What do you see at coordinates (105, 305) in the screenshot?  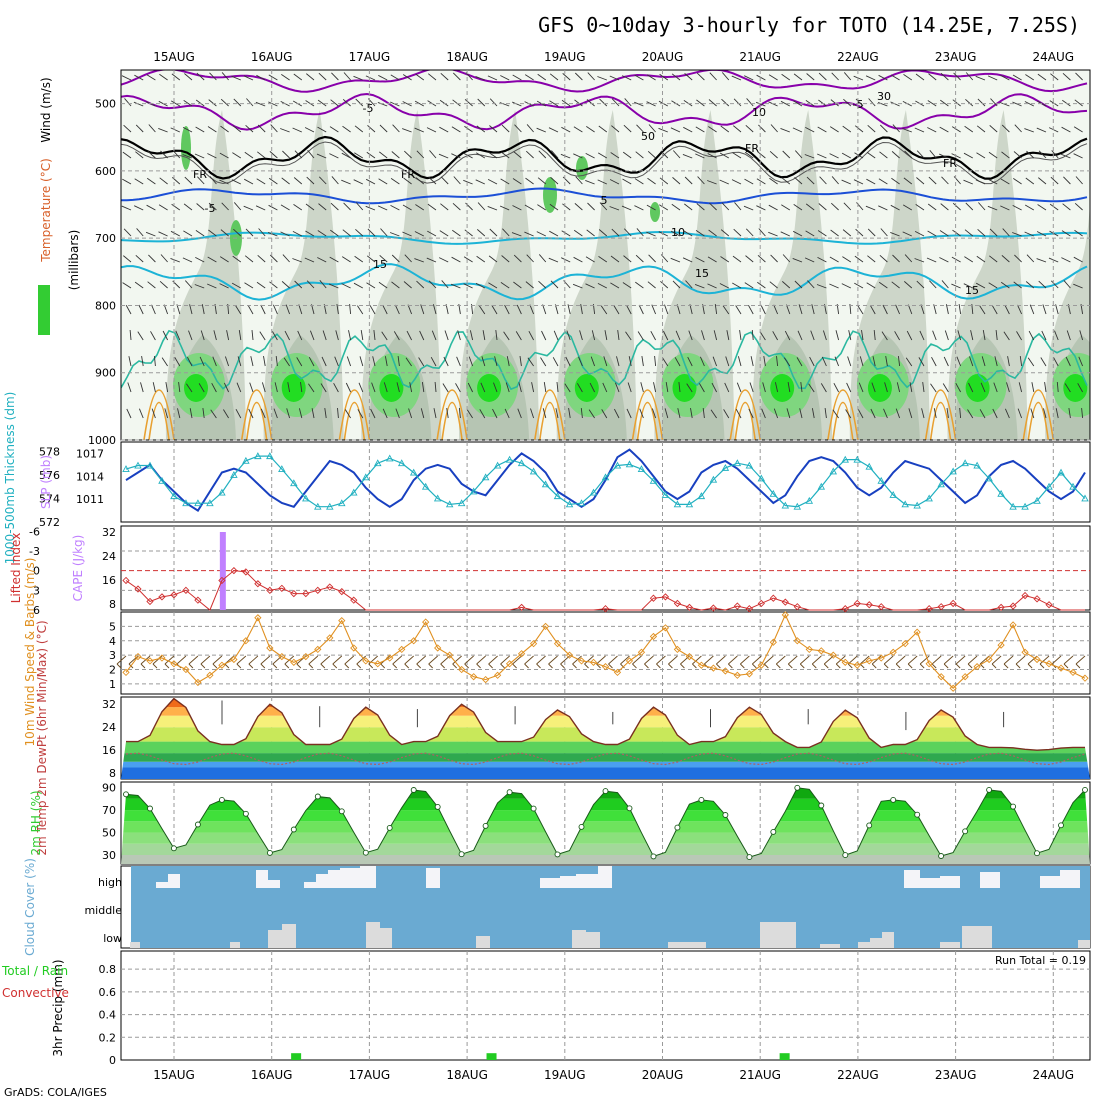 I see `pressure-tick: 800` at bounding box center [105, 305].